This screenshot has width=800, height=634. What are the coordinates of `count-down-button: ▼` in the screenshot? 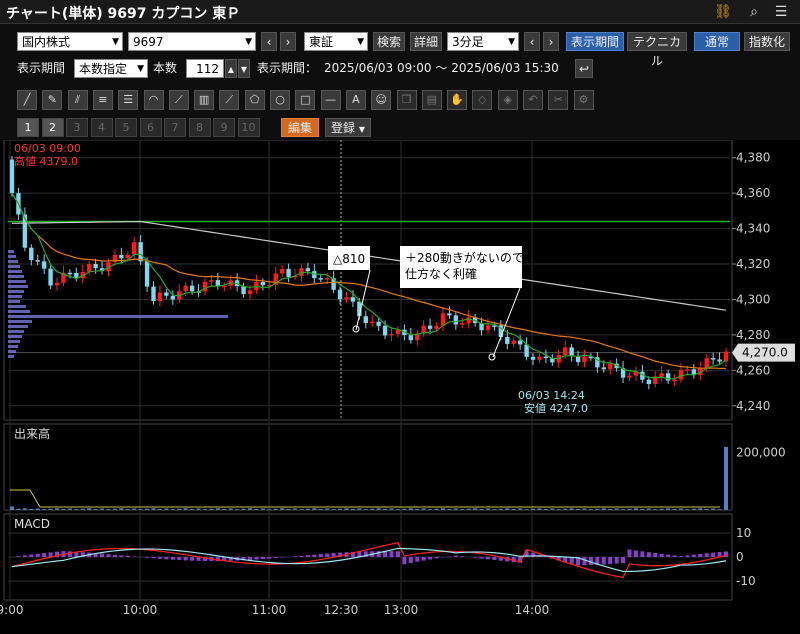 It's located at (244, 68).